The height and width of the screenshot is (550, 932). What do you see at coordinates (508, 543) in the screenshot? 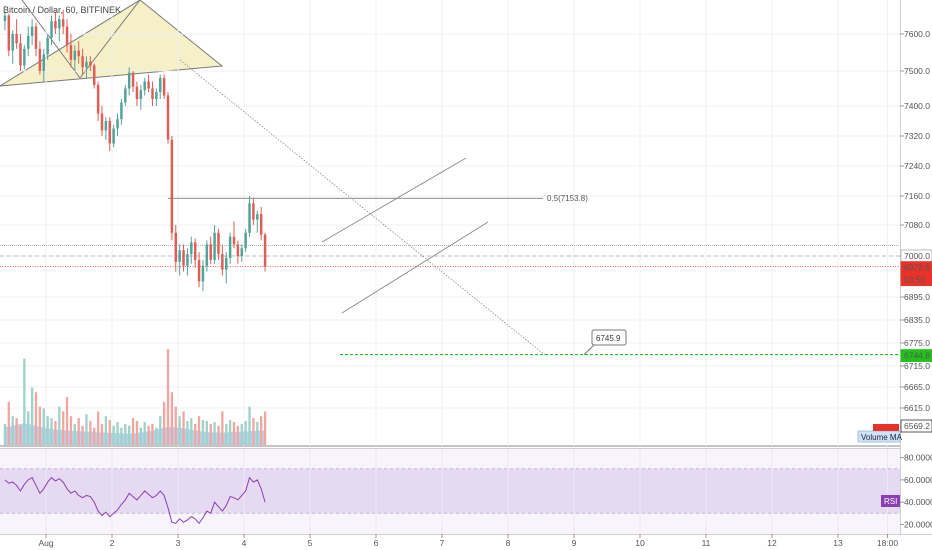
I see `time-tick-label: 8` at bounding box center [508, 543].